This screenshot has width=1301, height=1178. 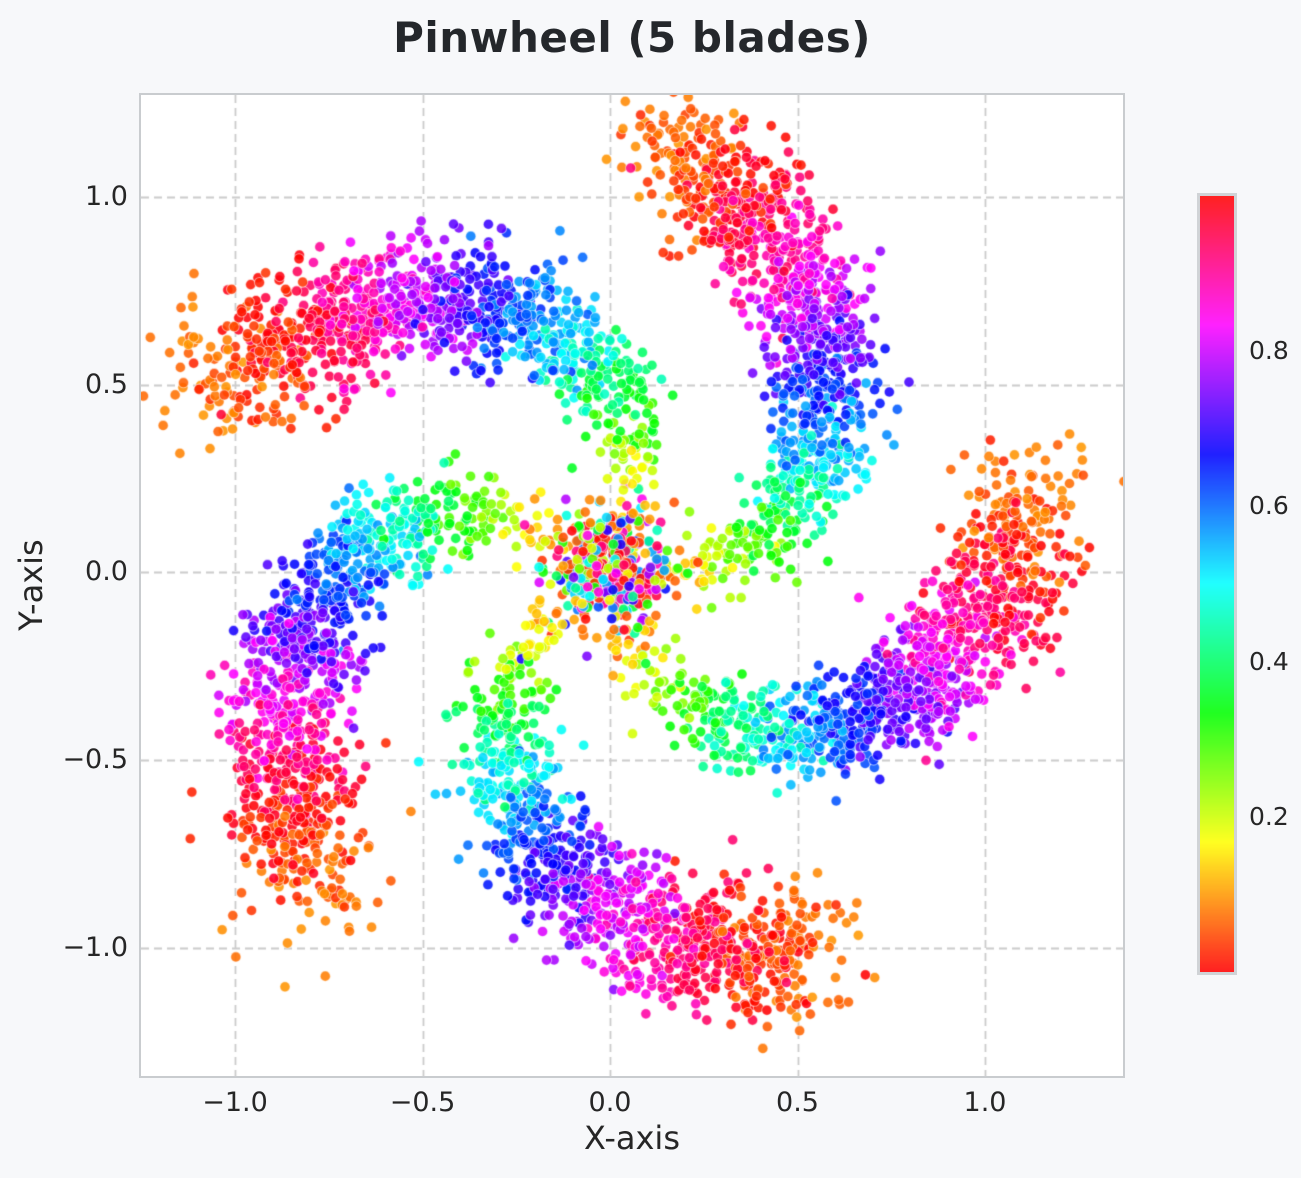 What do you see at coordinates (106, 572) in the screenshot?
I see `y-tick-label: 0.0` at bounding box center [106, 572].